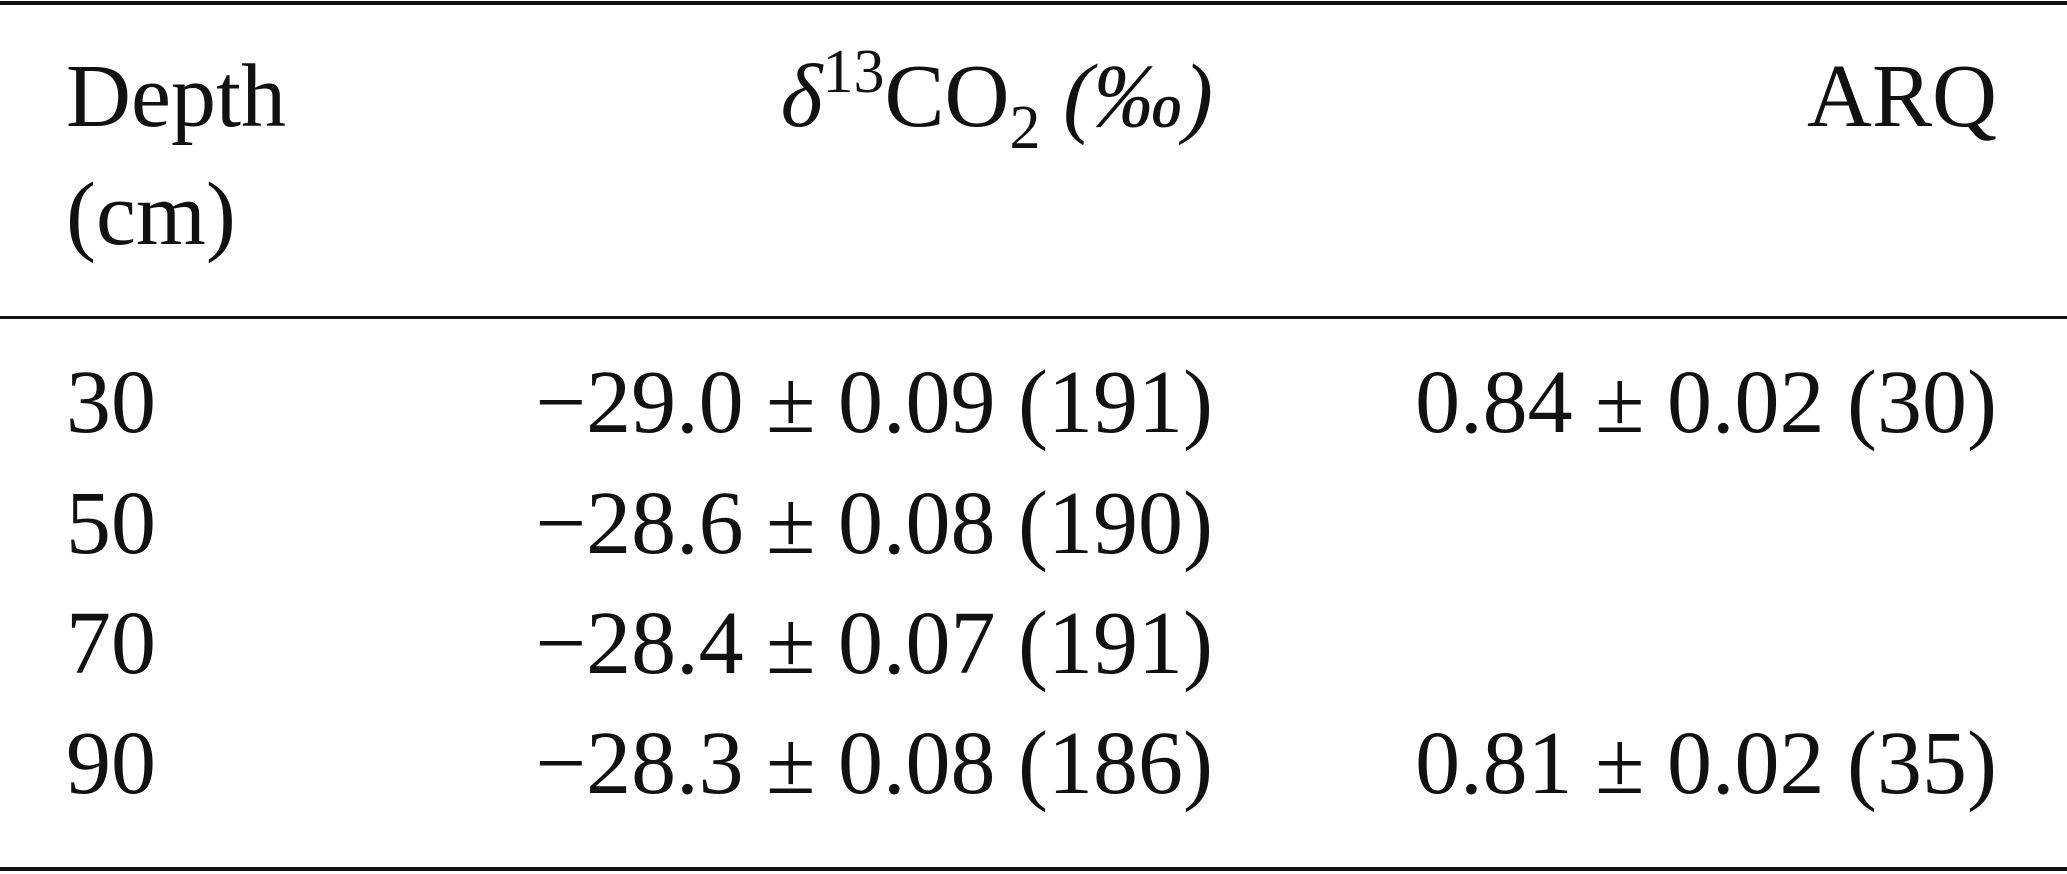 This screenshot has width=2067, height=874. What do you see at coordinates (947, 96) in the screenshot?
I see `delta-base: CO` at bounding box center [947, 96].